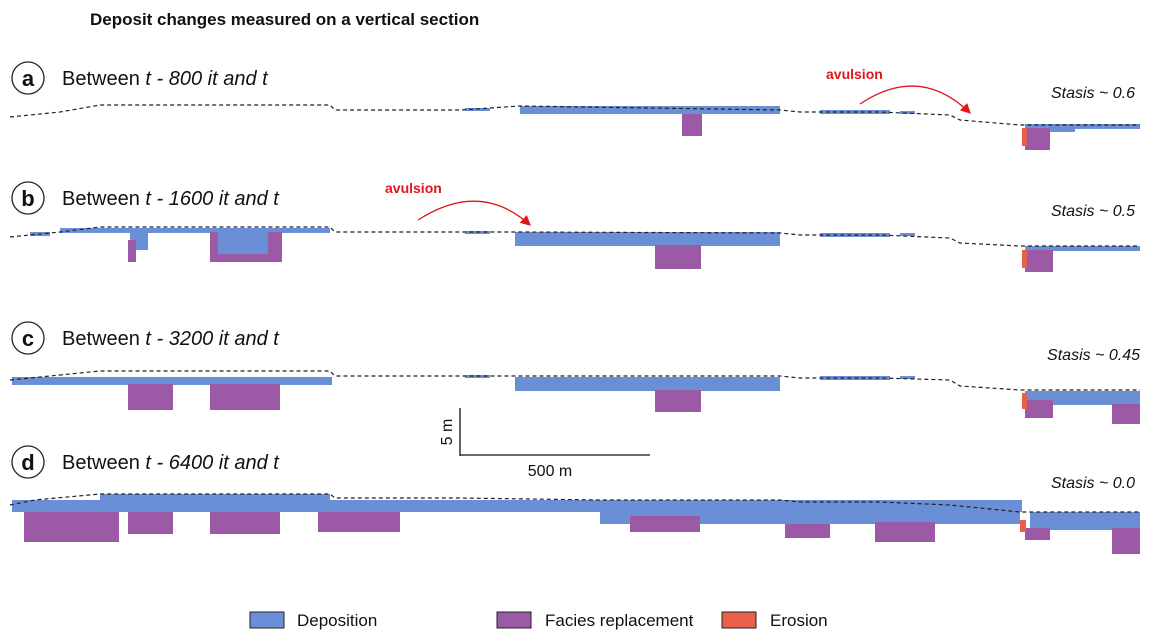  What do you see at coordinates (28, 338) in the screenshot?
I see `panel-label: c` at bounding box center [28, 338].